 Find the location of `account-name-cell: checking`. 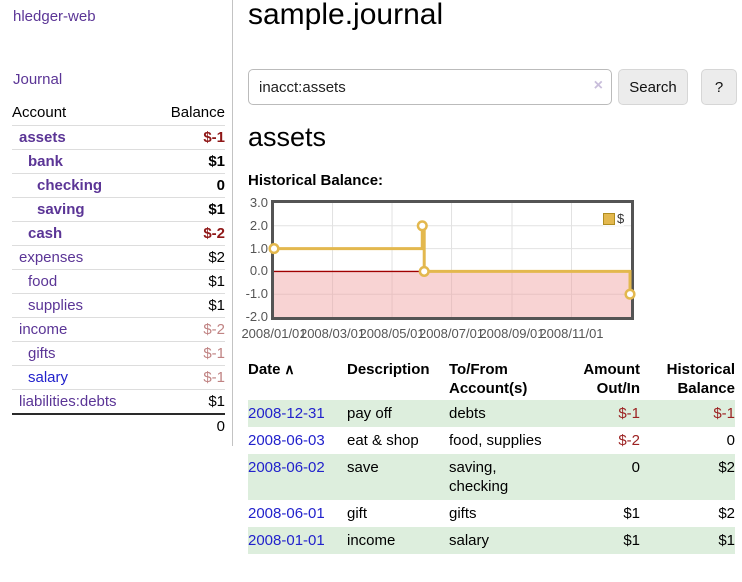

account-name-cell: checking is located at coordinates (82, 185).